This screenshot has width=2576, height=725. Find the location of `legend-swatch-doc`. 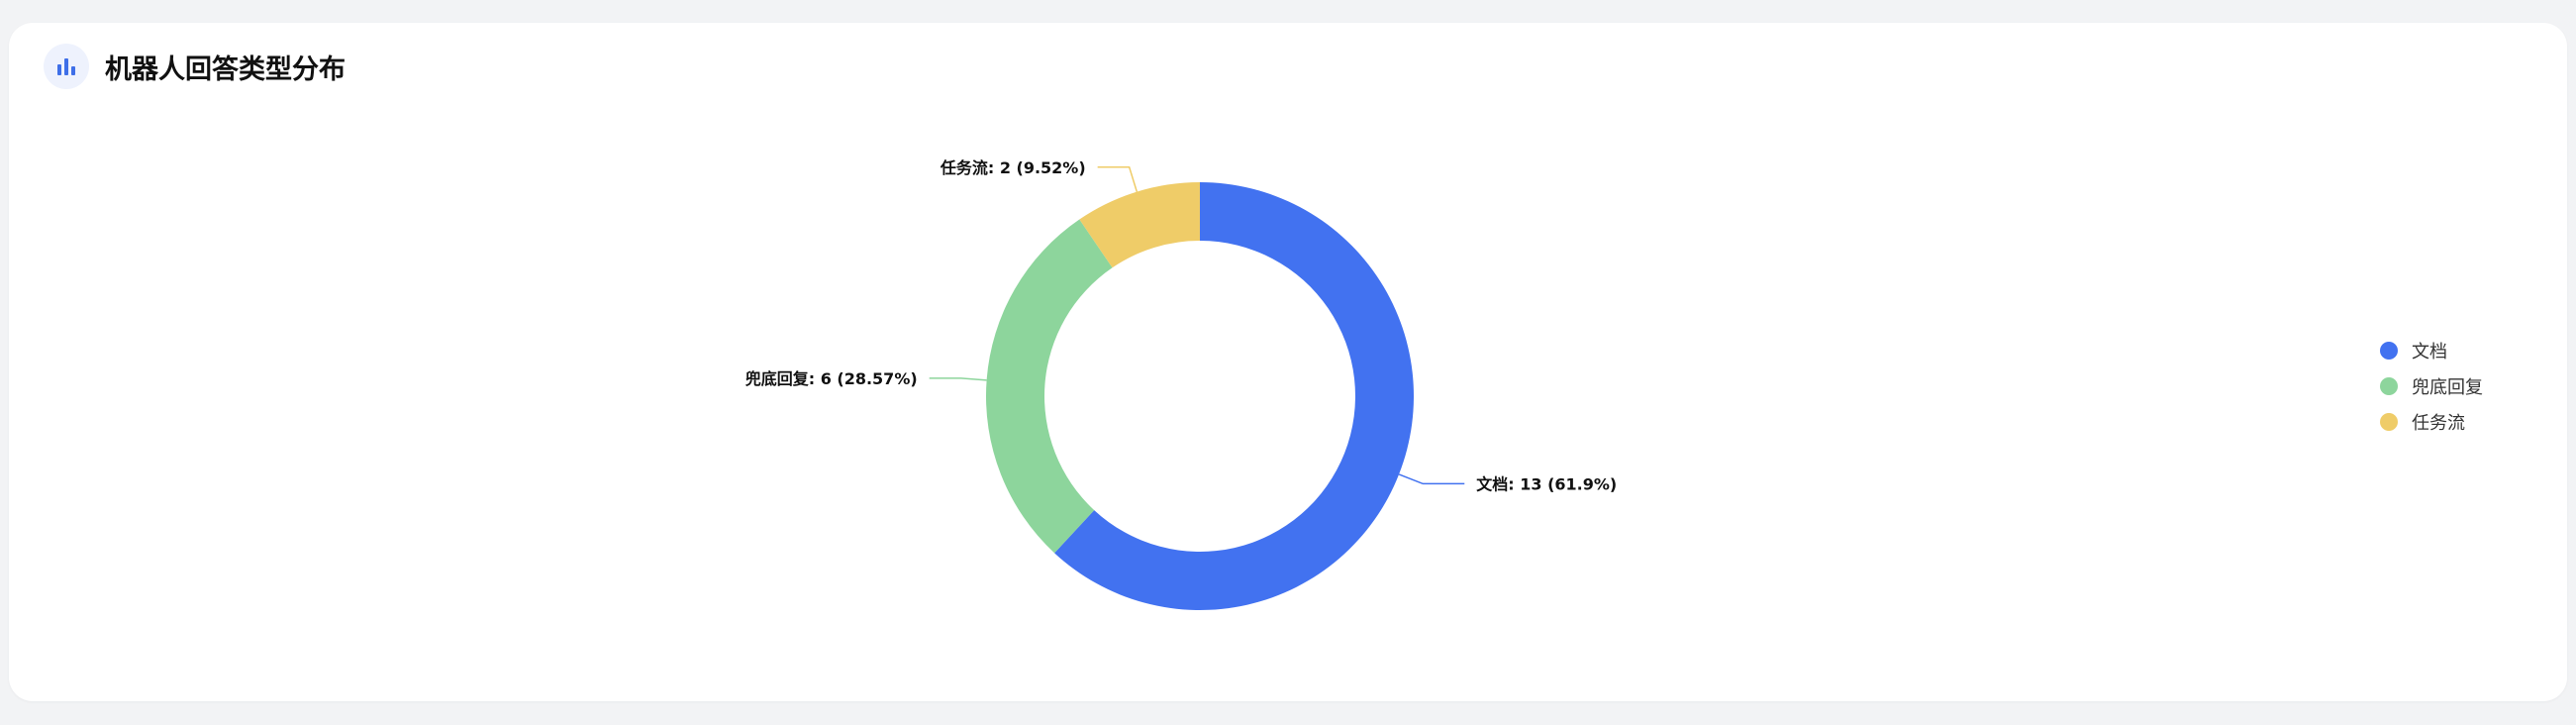

legend-swatch-doc is located at coordinates (2389, 351).